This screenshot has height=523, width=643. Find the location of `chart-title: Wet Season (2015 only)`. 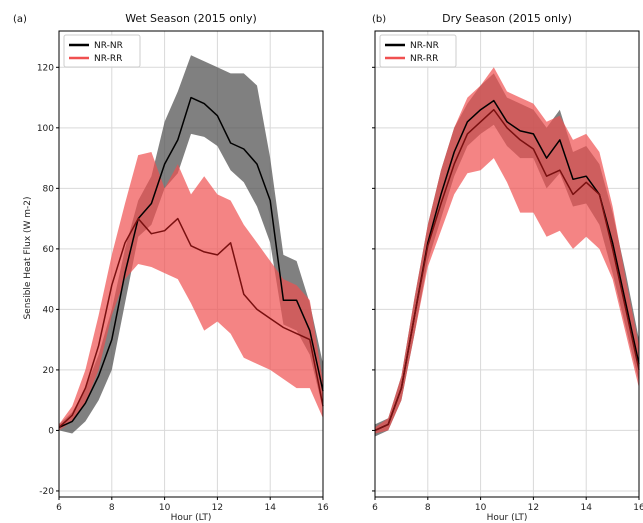

chart-title: Wet Season (2015 only) is located at coordinates (191, 18).